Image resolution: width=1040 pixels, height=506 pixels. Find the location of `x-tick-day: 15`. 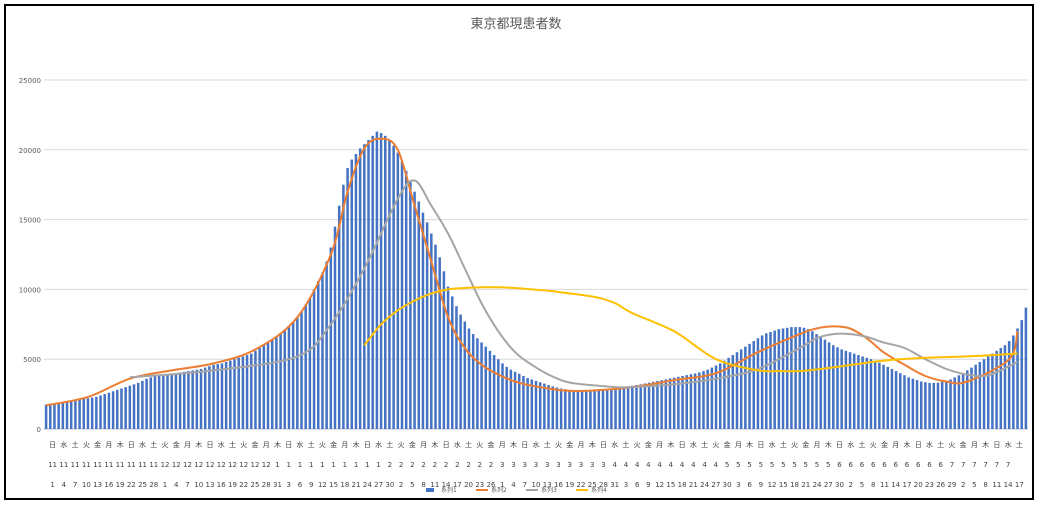

x-tick-day: 15 is located at coordinates (670, 485).